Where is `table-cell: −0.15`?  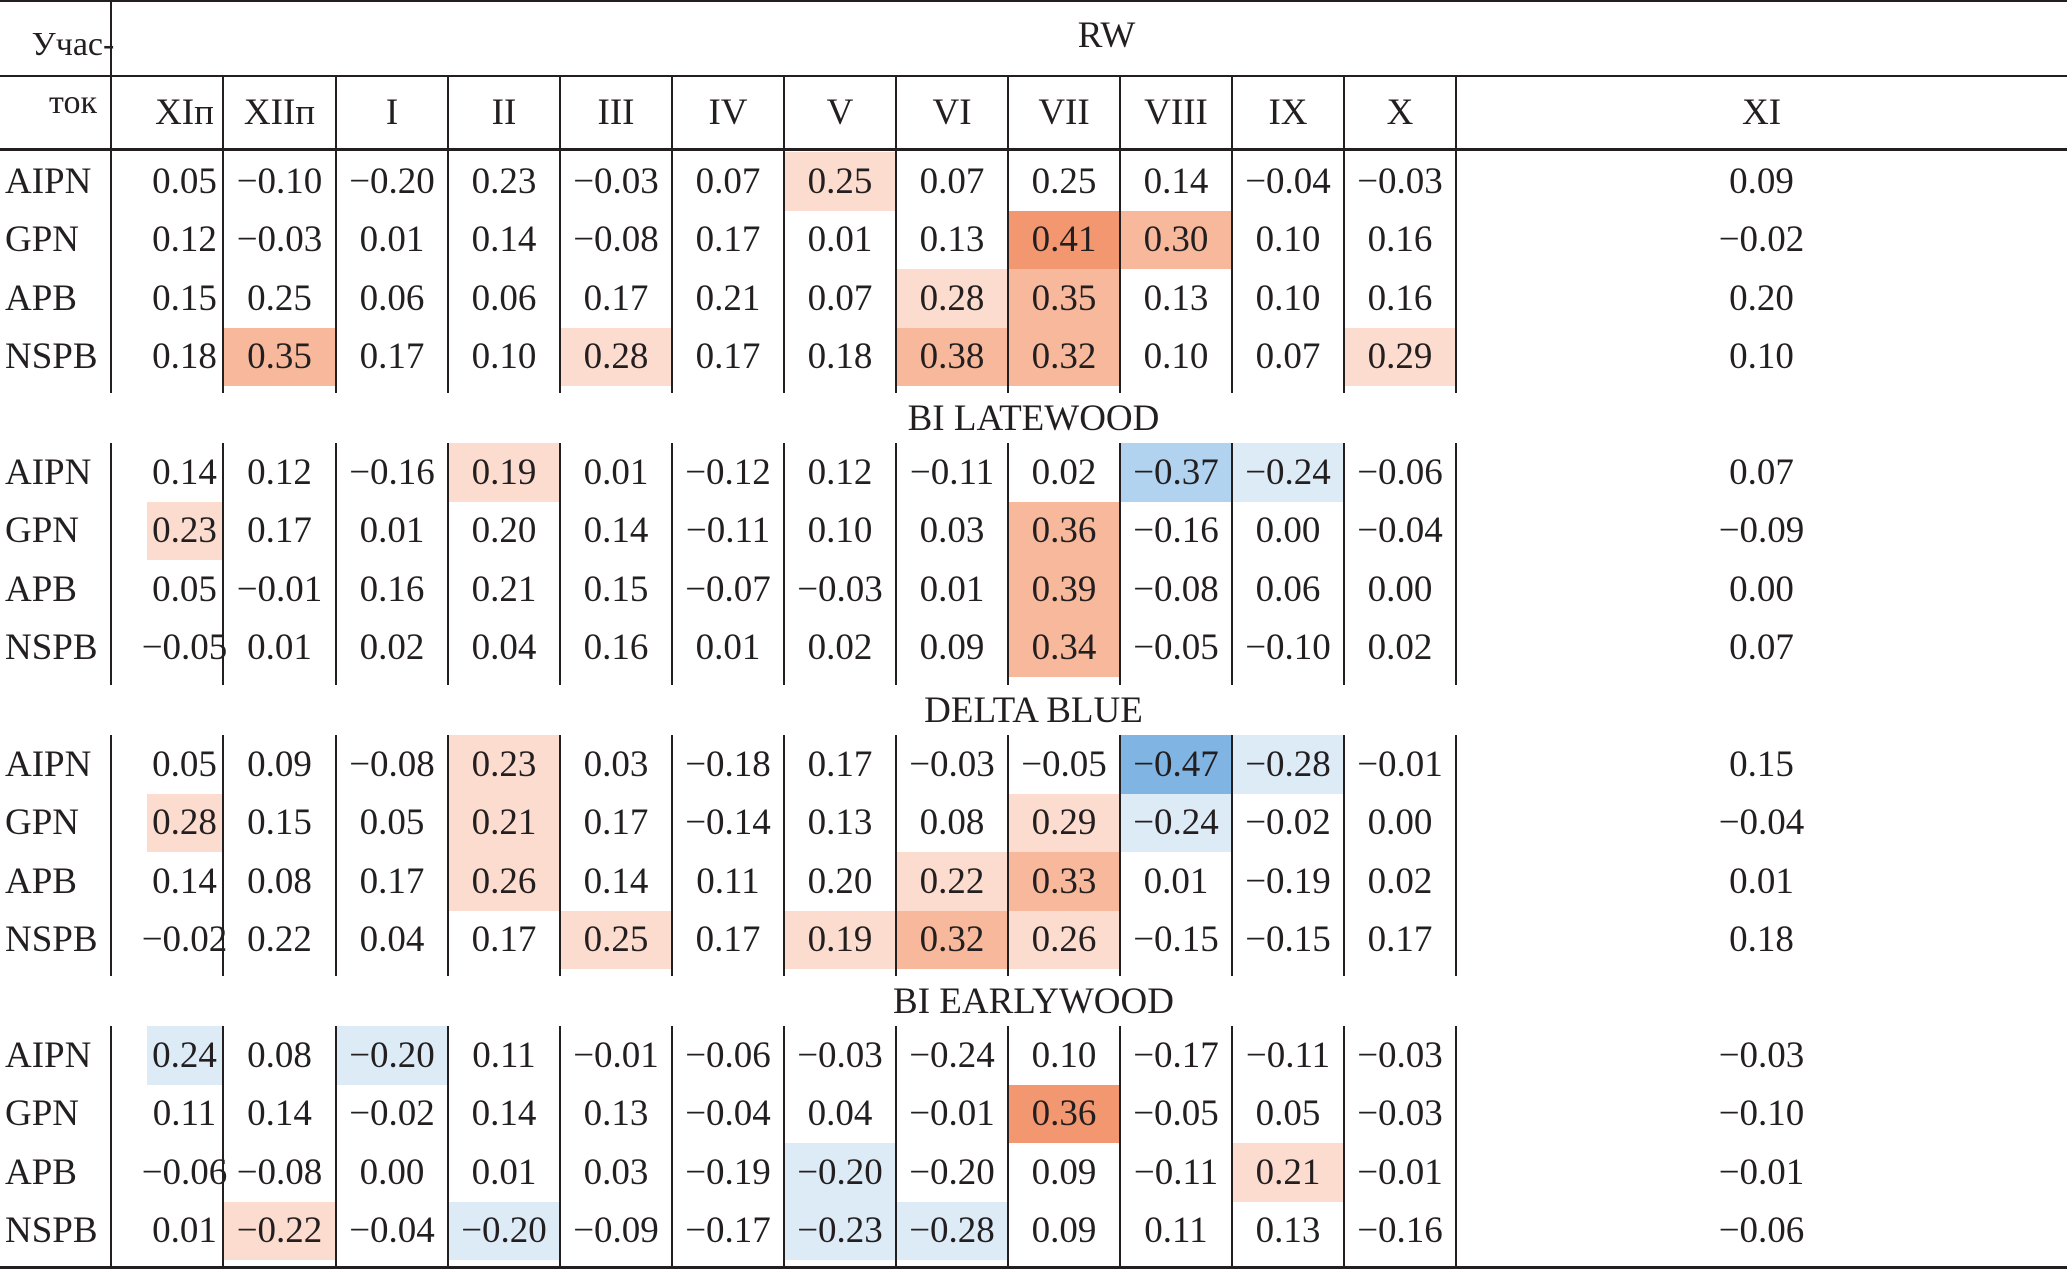
table-cell: −0.15 is located at coordinates (1288, 940).